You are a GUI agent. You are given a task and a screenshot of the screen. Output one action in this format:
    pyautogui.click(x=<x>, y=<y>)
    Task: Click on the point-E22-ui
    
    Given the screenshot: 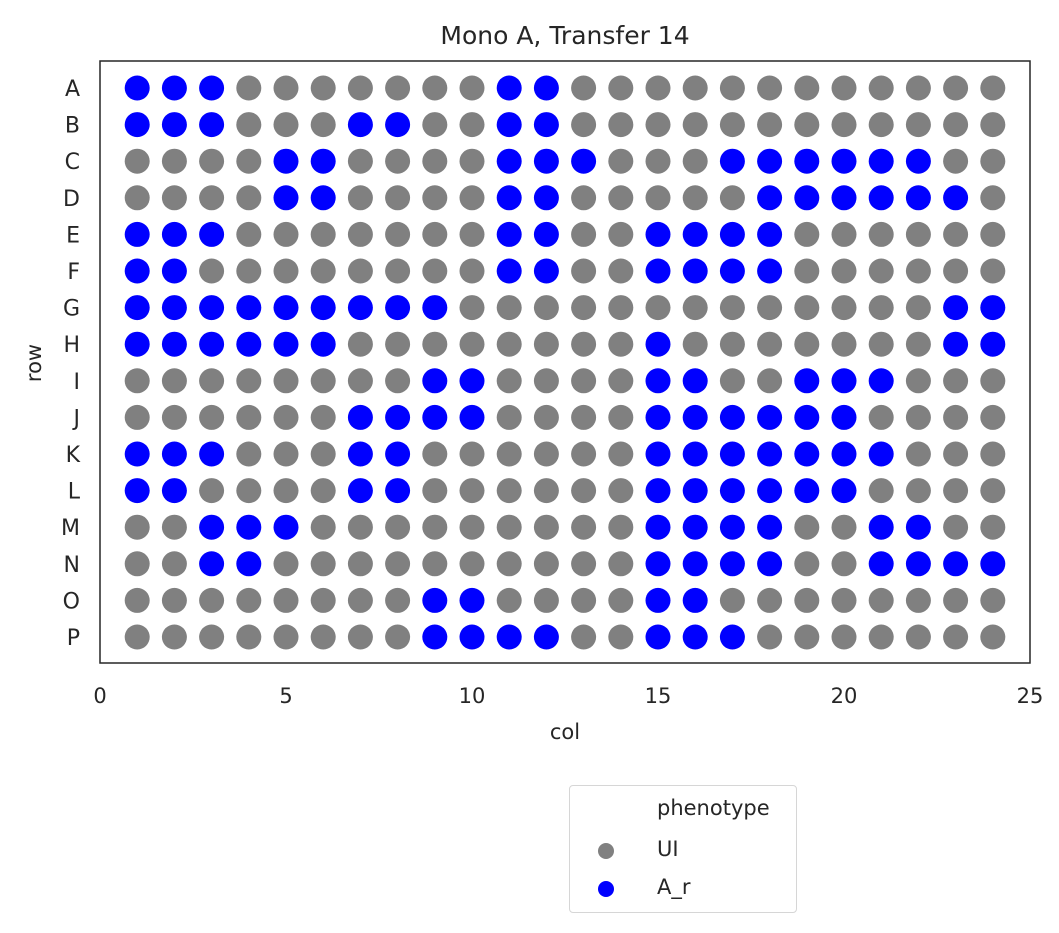 What is the action you would take?
    pyautogui.click(x=918, y=234)
    